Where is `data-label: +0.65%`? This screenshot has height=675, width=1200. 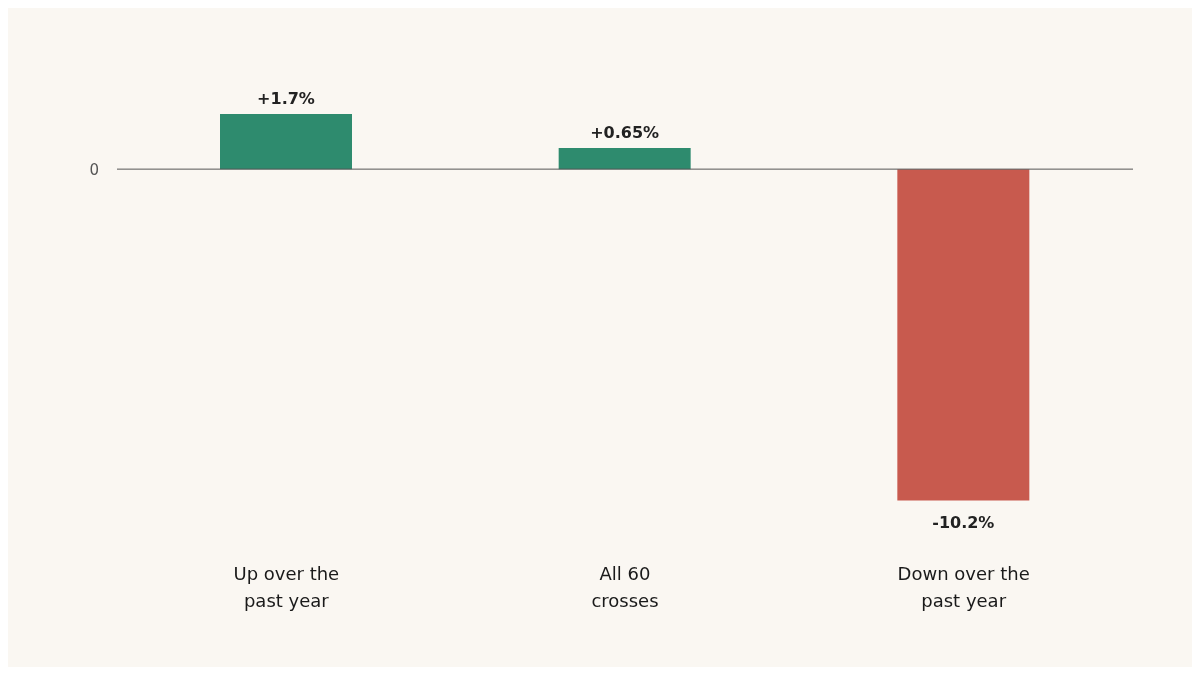 data-label: +0.65% is located at coordinates (625, 133).